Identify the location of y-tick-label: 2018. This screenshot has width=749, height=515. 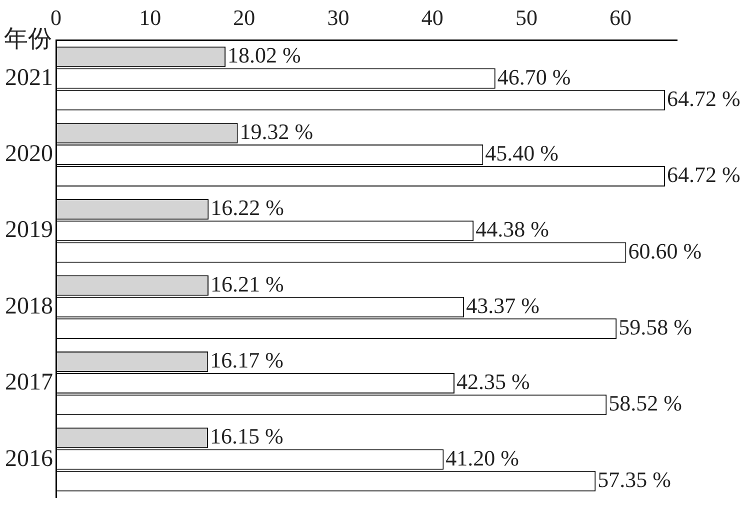
(29, 306).